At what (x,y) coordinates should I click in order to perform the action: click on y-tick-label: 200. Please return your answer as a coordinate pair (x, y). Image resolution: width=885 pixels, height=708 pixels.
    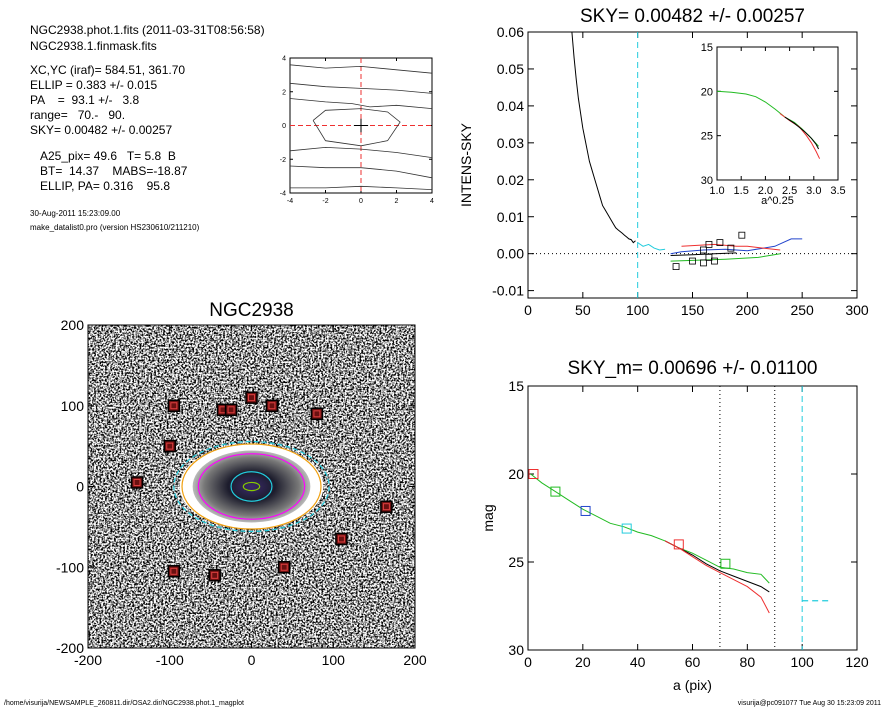
    Looking at the image, I should click on (73, 325).